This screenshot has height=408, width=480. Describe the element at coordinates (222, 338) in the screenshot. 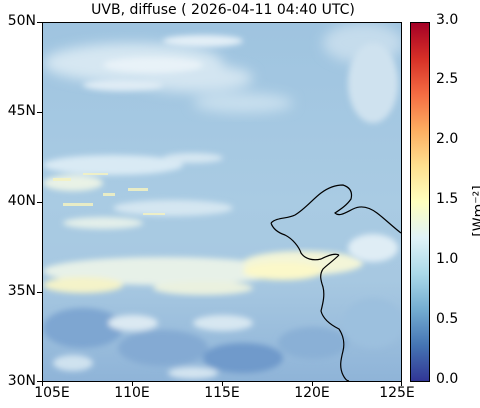

I see `southern-mottle` at that location.